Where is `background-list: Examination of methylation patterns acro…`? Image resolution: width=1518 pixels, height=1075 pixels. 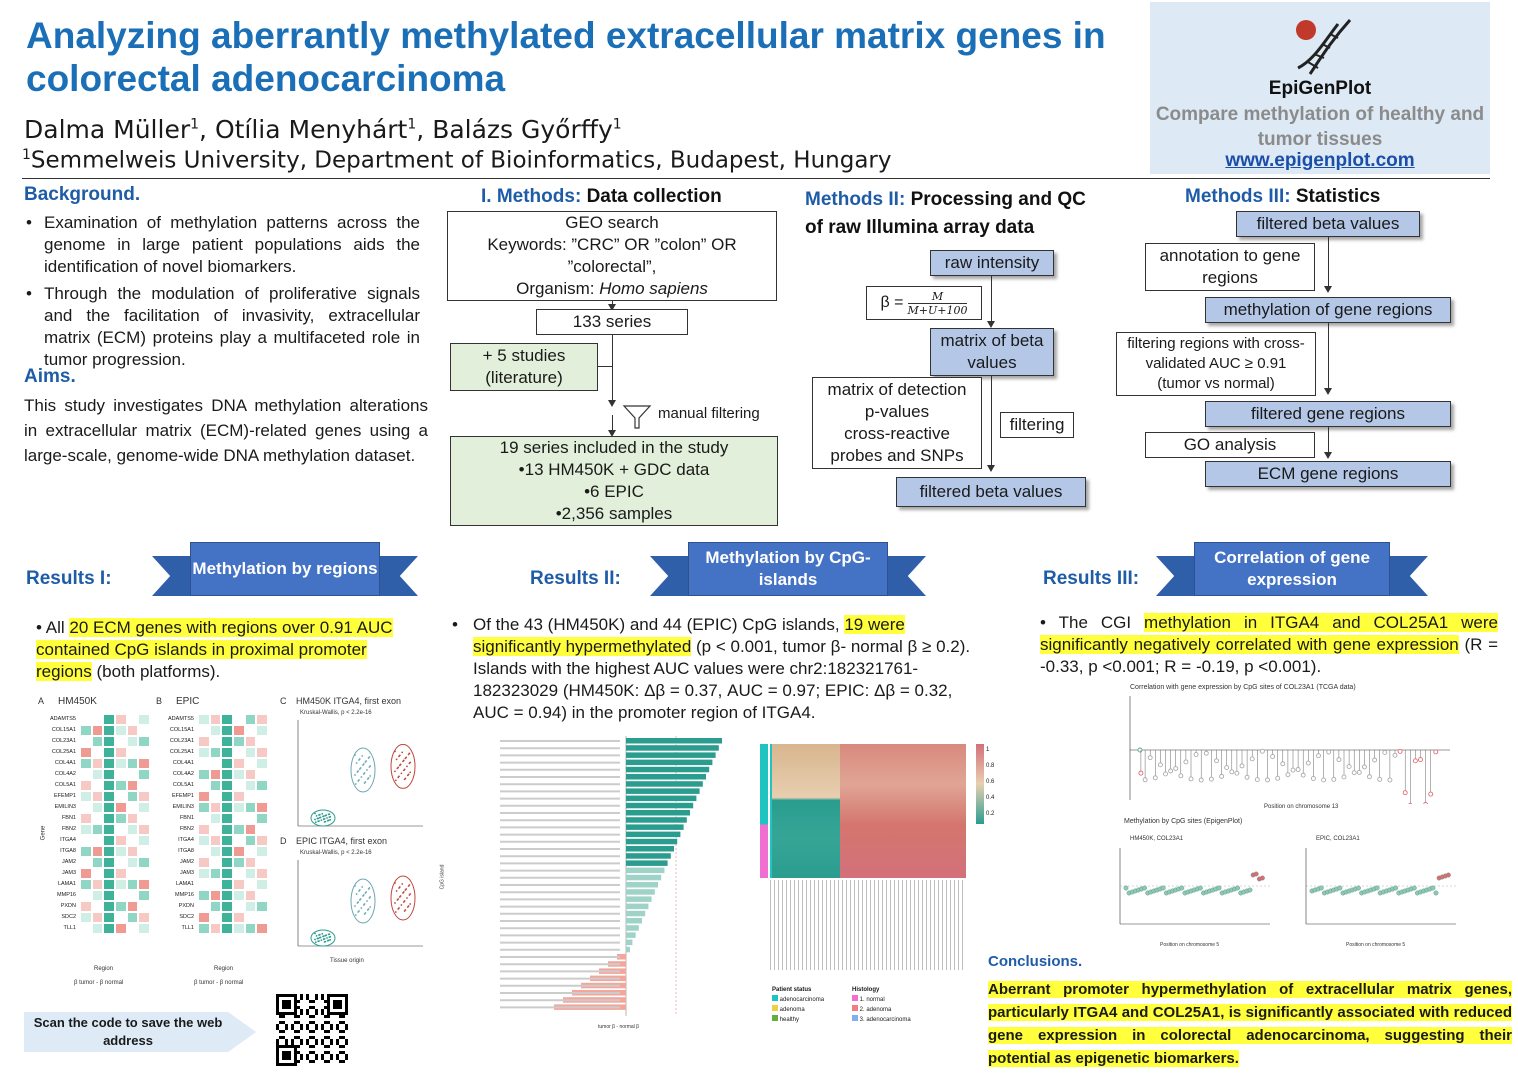
background-list: Examination of methylation patterns acro… is located at coordinates (222, 294).